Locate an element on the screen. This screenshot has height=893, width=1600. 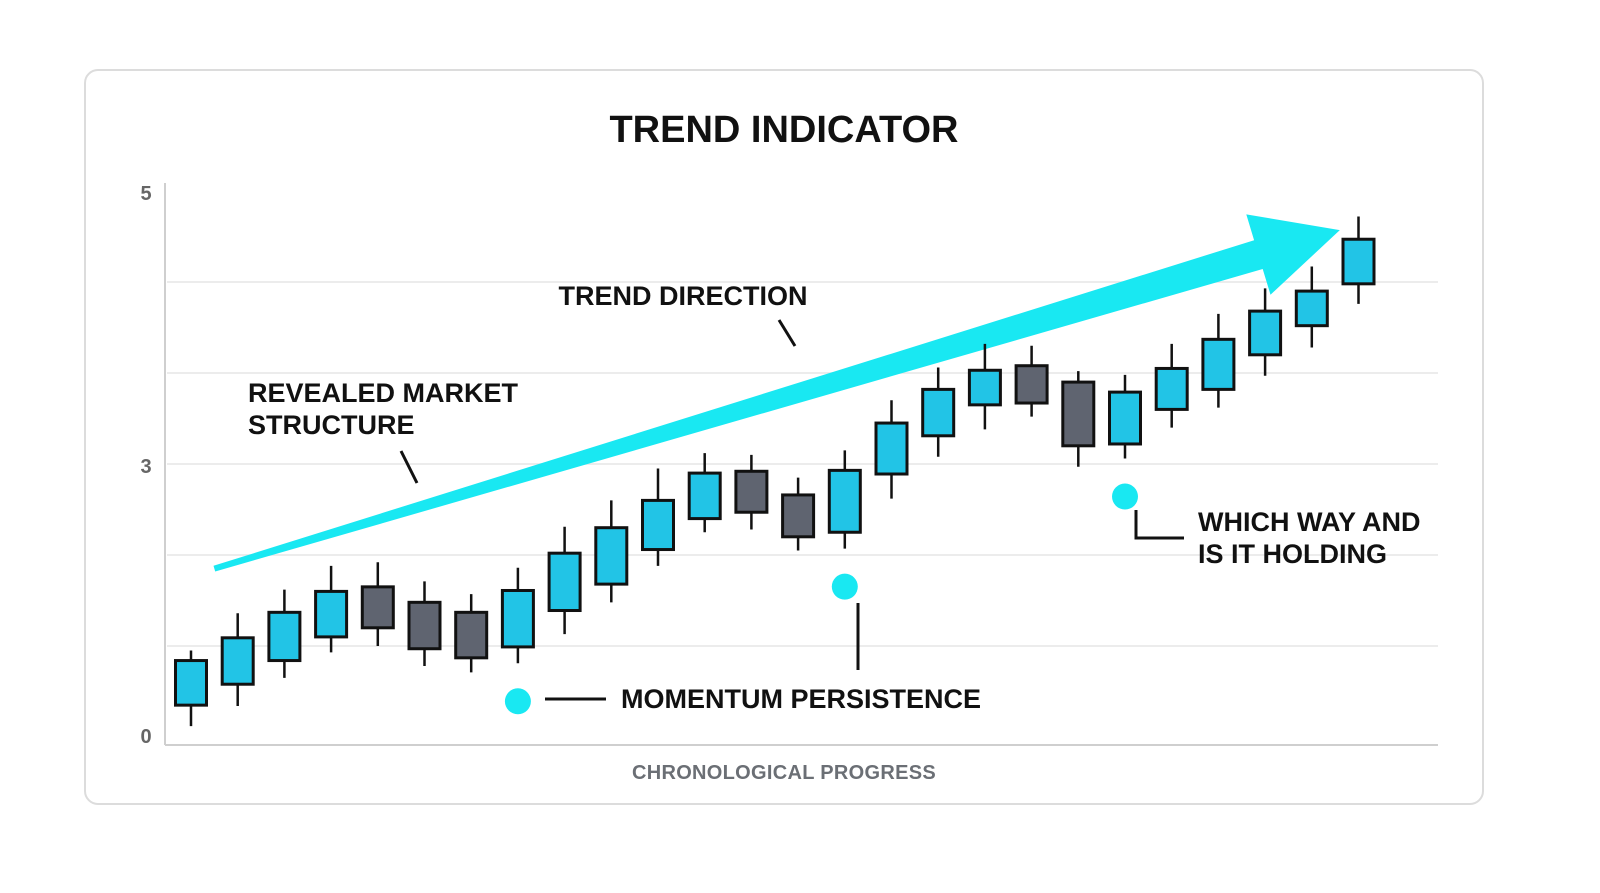
holding-label-line2: IS IT HOLDING is located at coordinates (1292, 554).